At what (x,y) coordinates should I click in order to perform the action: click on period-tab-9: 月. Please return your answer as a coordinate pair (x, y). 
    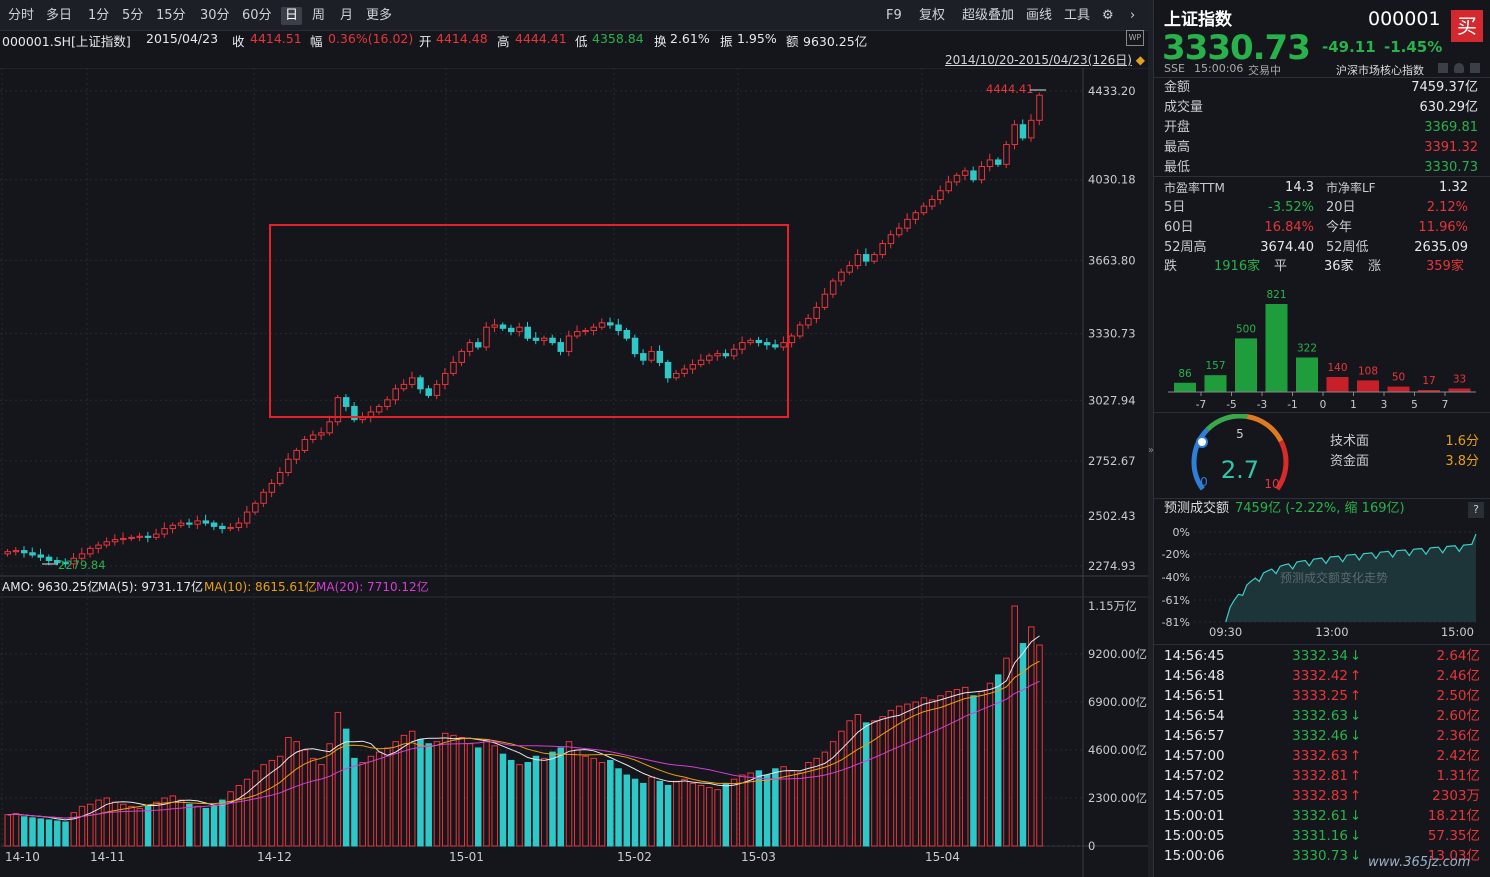
    Looking at the image, I should click on (347, 15).